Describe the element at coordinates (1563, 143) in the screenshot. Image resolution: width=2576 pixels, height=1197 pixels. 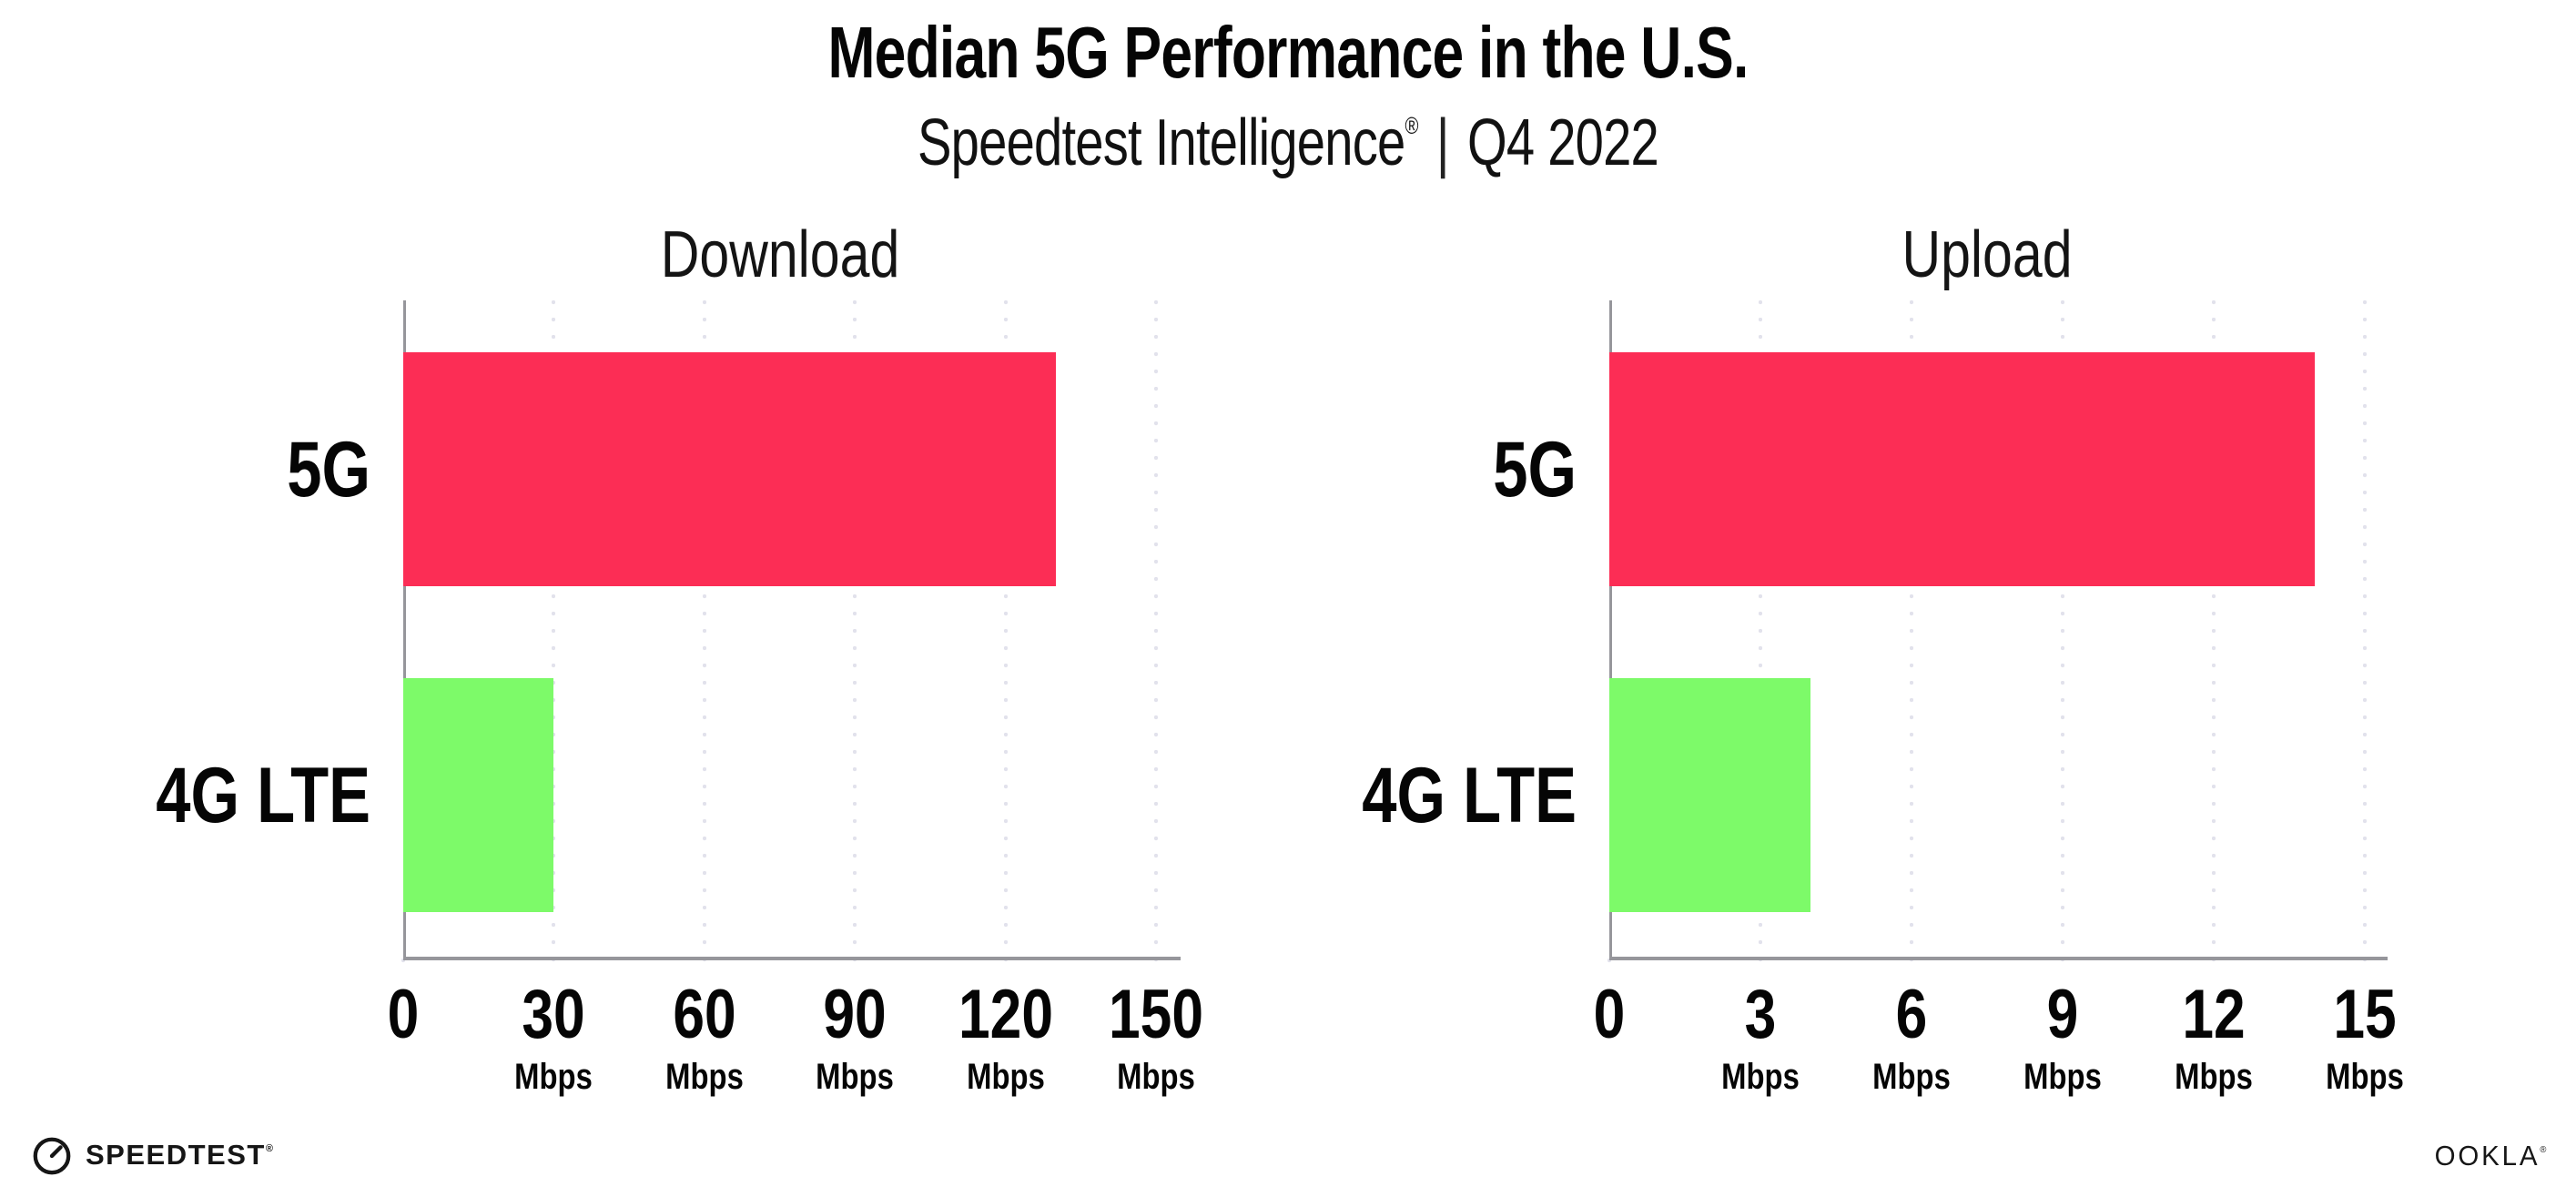
I see `subtitle-period: Q4 2022` at that location.